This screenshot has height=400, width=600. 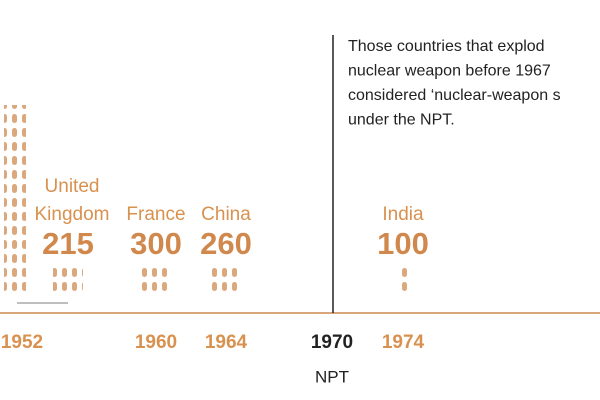 What do you see at coordinates (226, 214) in the screenshot?
I see `country-name: China` at bounding box center [226, 214].